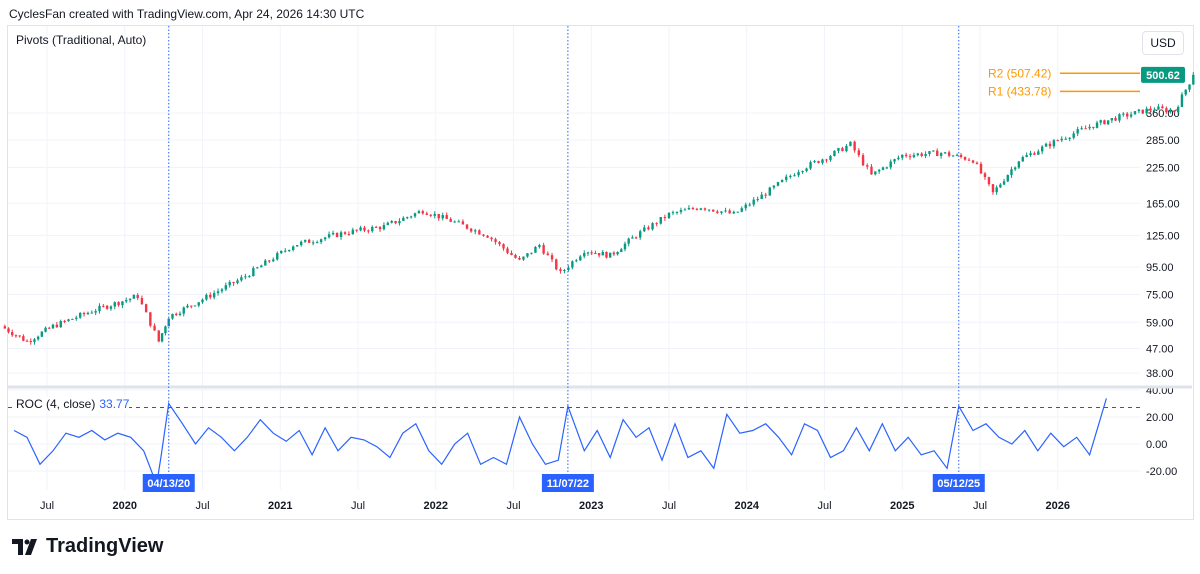 This screenshot has width=1200, height=574. What do you see at coordinates (1163, 141) in the screenshot?
I see `price-tick-label: 285.00` at bounding box center [1163, 141].